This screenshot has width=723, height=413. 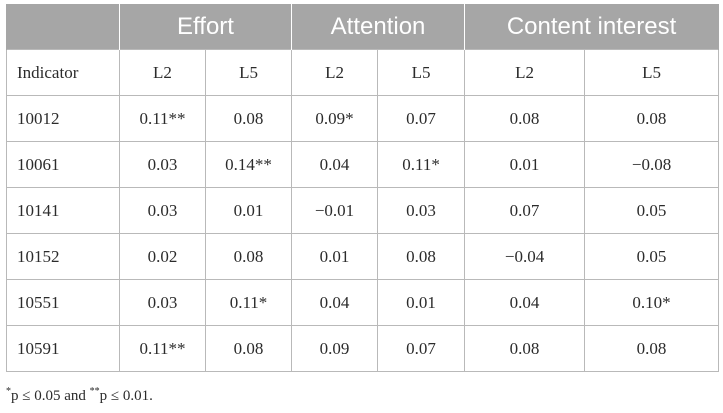 What do you see at coordinates (652, 72) in the screenshot?
I see `column-header-content-l5: L5` at bounding box center [652, 72].